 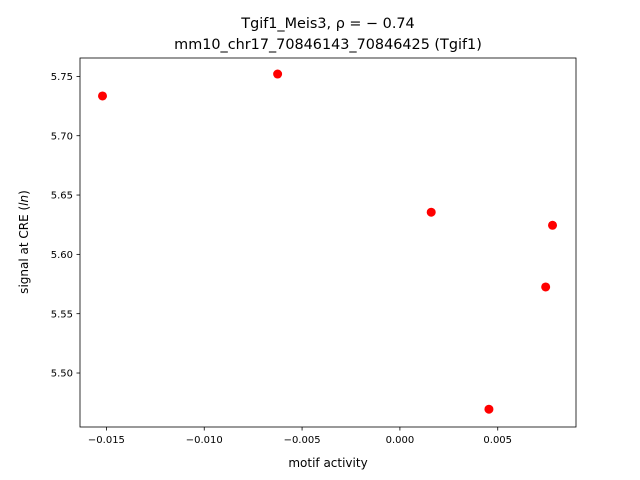 I want to click on x-tick-label: 0.000, so click(x=400, y=440).